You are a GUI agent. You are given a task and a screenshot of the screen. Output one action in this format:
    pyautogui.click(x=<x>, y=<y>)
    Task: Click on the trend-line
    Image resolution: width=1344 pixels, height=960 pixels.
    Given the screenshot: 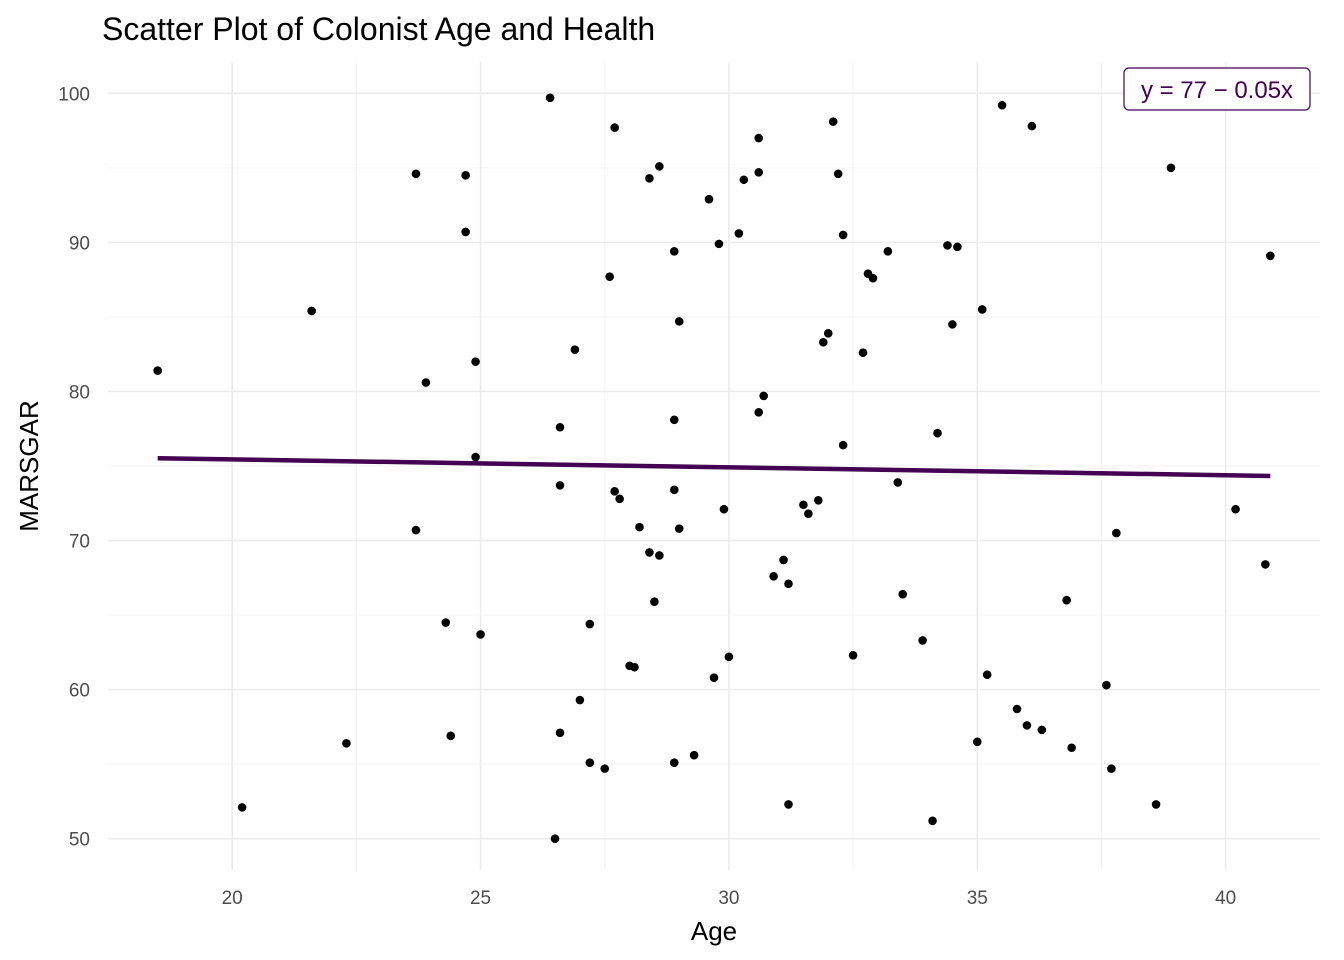 What is the action you would take?
    pyautogui.click(x=714, y=467)
    